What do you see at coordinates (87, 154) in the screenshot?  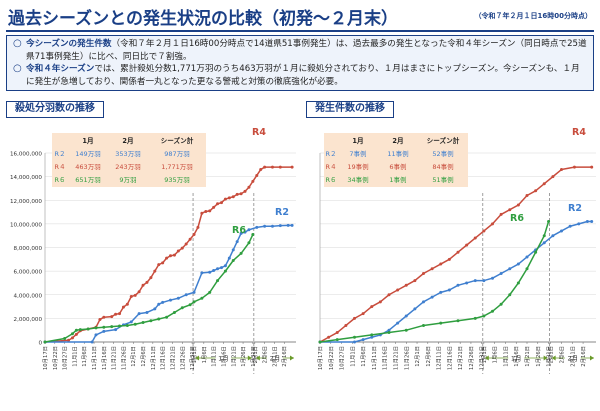 I see `table-cell: 149万羽` at bounding box center [87, 154].